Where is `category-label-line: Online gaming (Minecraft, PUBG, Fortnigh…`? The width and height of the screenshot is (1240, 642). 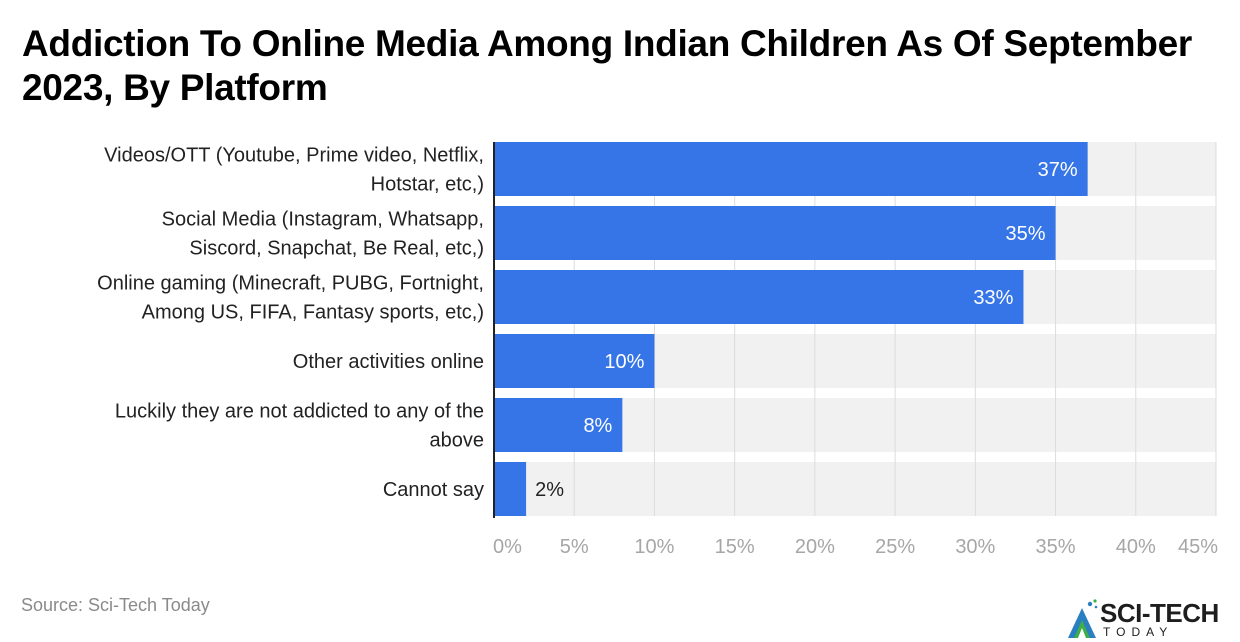 category-label-line: Online gaming (Minecraft, PUBG, Fortnigh… is located at coordinates (290, 284).